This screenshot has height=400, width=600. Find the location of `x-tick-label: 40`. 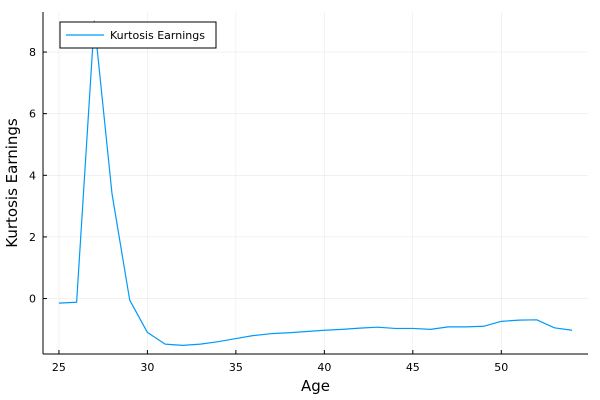

x-tick-label: 40 is located at coordinates (324, 367).